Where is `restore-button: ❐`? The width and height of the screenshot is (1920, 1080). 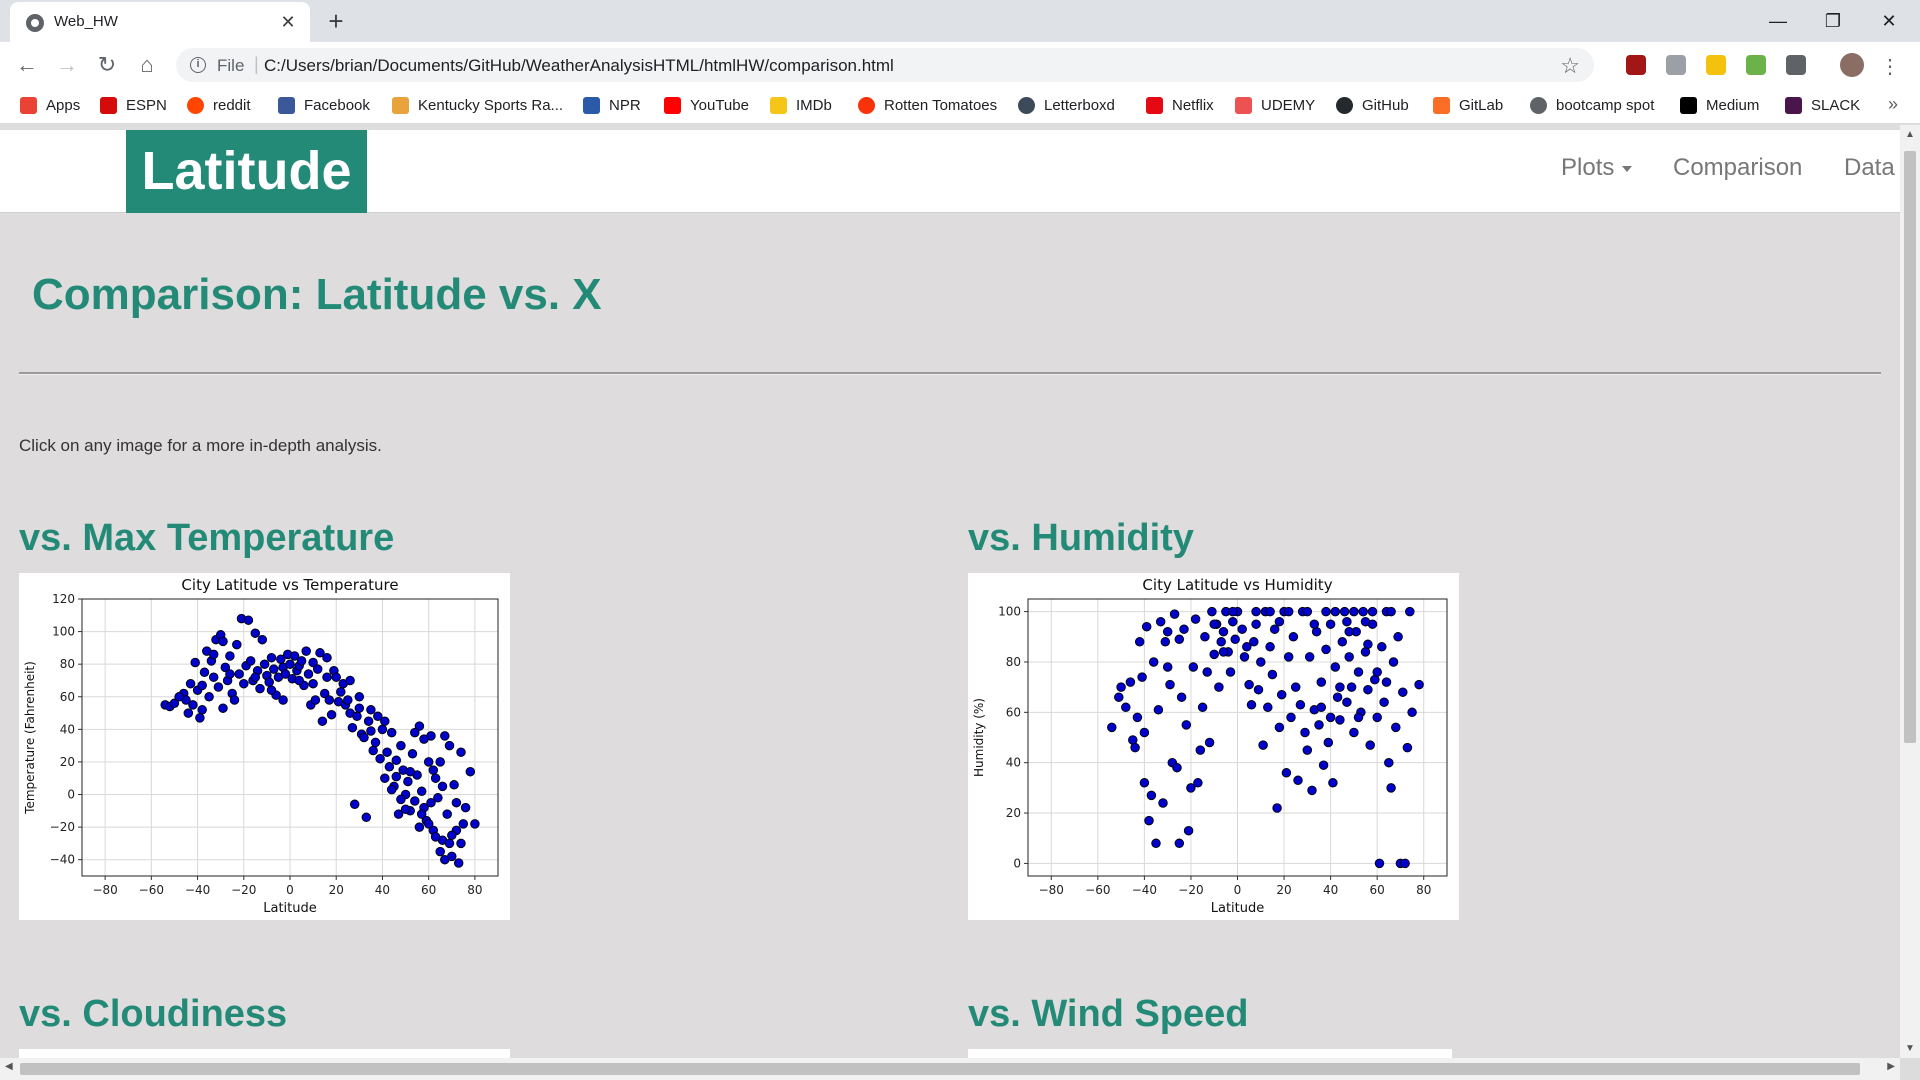
restore-button: ❐ is located at coordinates (1833, 21).